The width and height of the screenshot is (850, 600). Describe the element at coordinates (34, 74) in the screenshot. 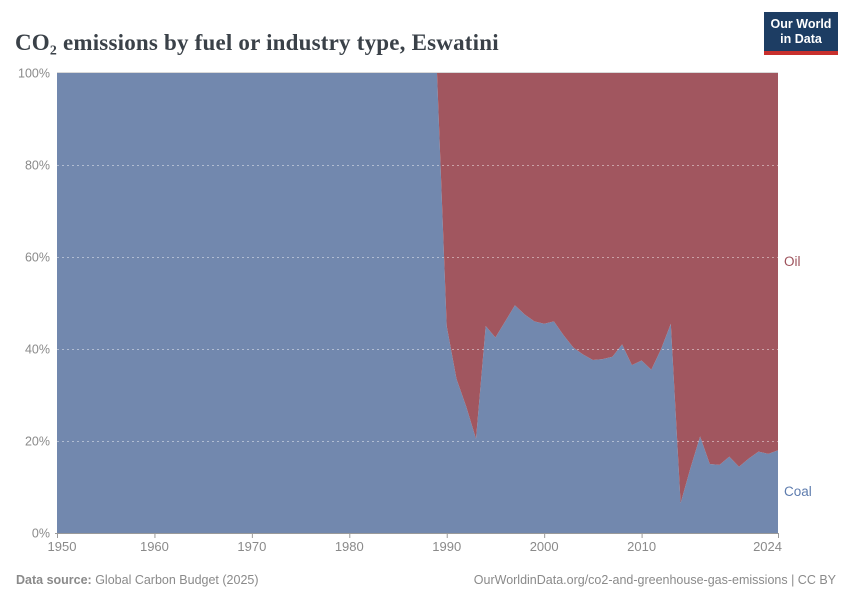

I see `y-tick-label: 100%` at that location.